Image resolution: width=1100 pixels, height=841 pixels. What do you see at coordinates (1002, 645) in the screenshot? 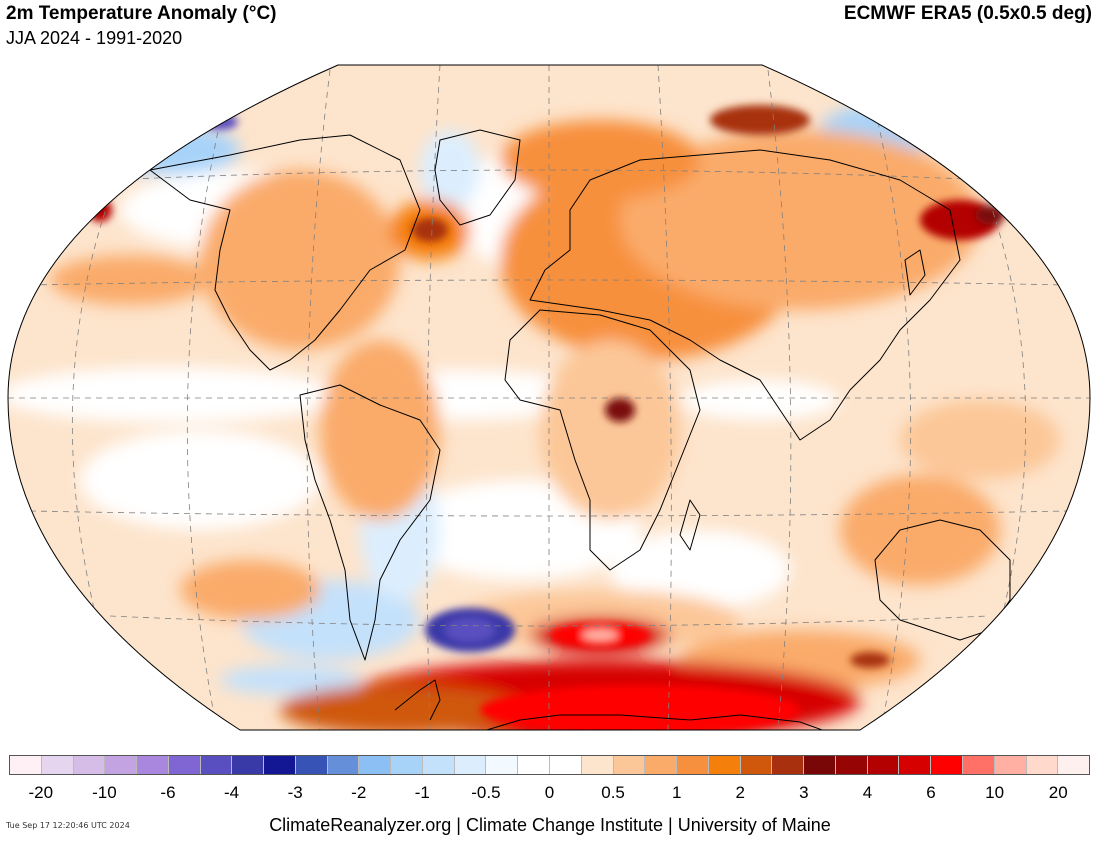
I see `new-zealand-outline` at bounding box center [1002, 645].